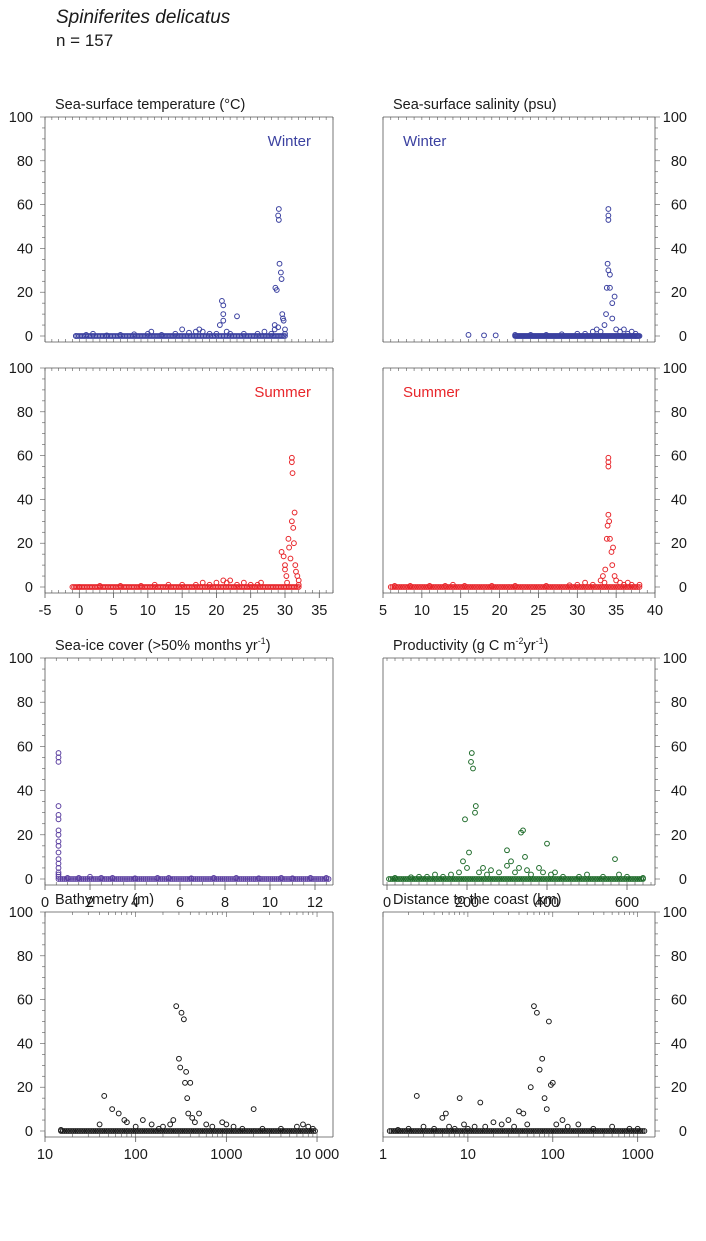  I want to click on panel-title: Distance to the coast (km), so click(477, 900).